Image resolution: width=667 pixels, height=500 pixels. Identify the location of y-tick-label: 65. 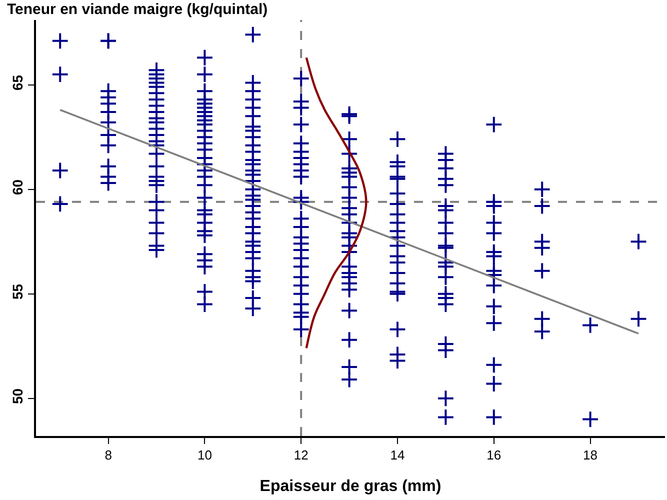
(17, 82).